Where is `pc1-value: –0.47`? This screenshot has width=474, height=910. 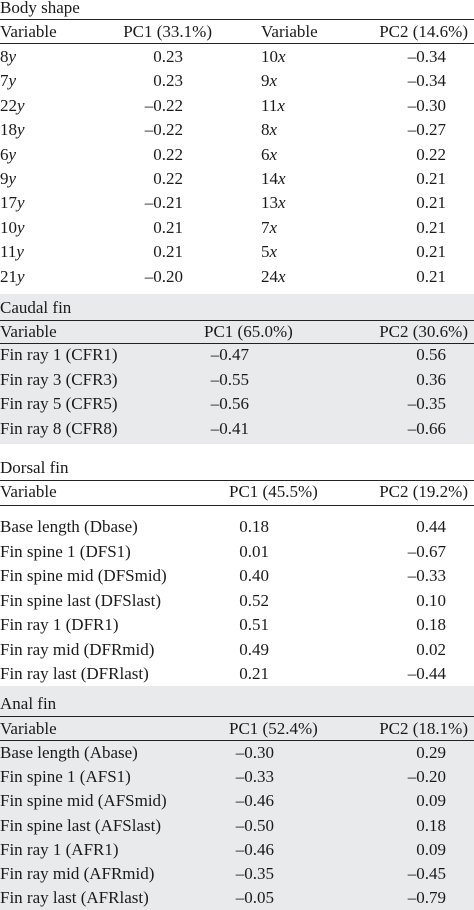 pc1-value: –0.47 is located at coordinates (229, 354).